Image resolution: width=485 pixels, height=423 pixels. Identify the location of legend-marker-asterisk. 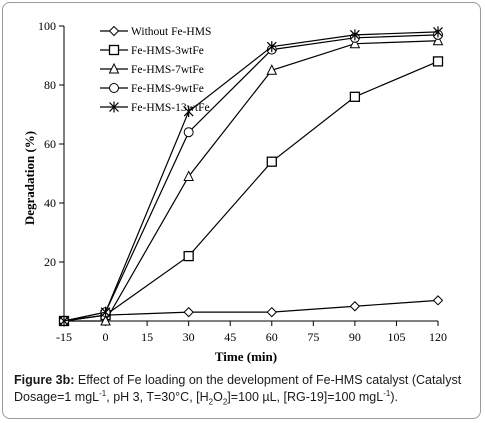
(114, 107).